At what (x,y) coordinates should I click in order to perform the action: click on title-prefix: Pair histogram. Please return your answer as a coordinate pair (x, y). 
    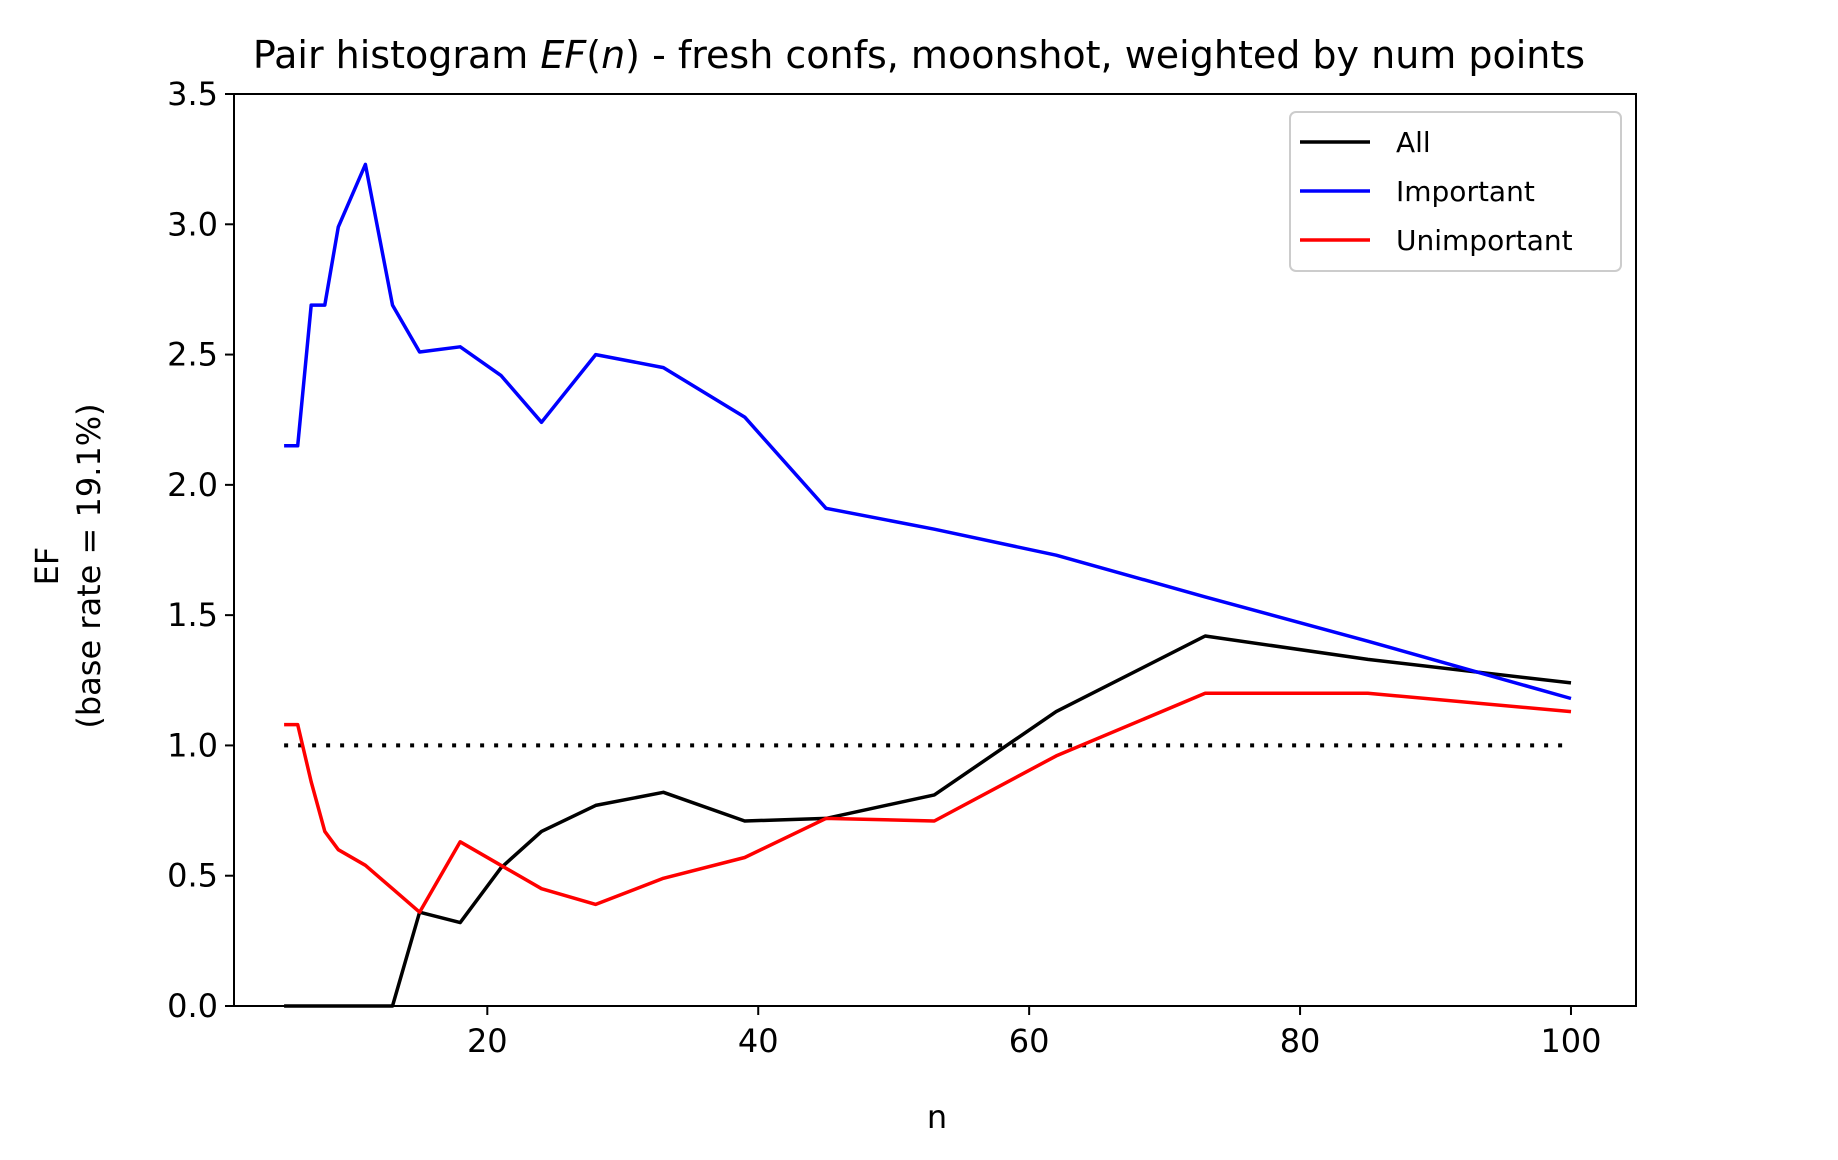
    Looking at the image, I should click on (396, 55).